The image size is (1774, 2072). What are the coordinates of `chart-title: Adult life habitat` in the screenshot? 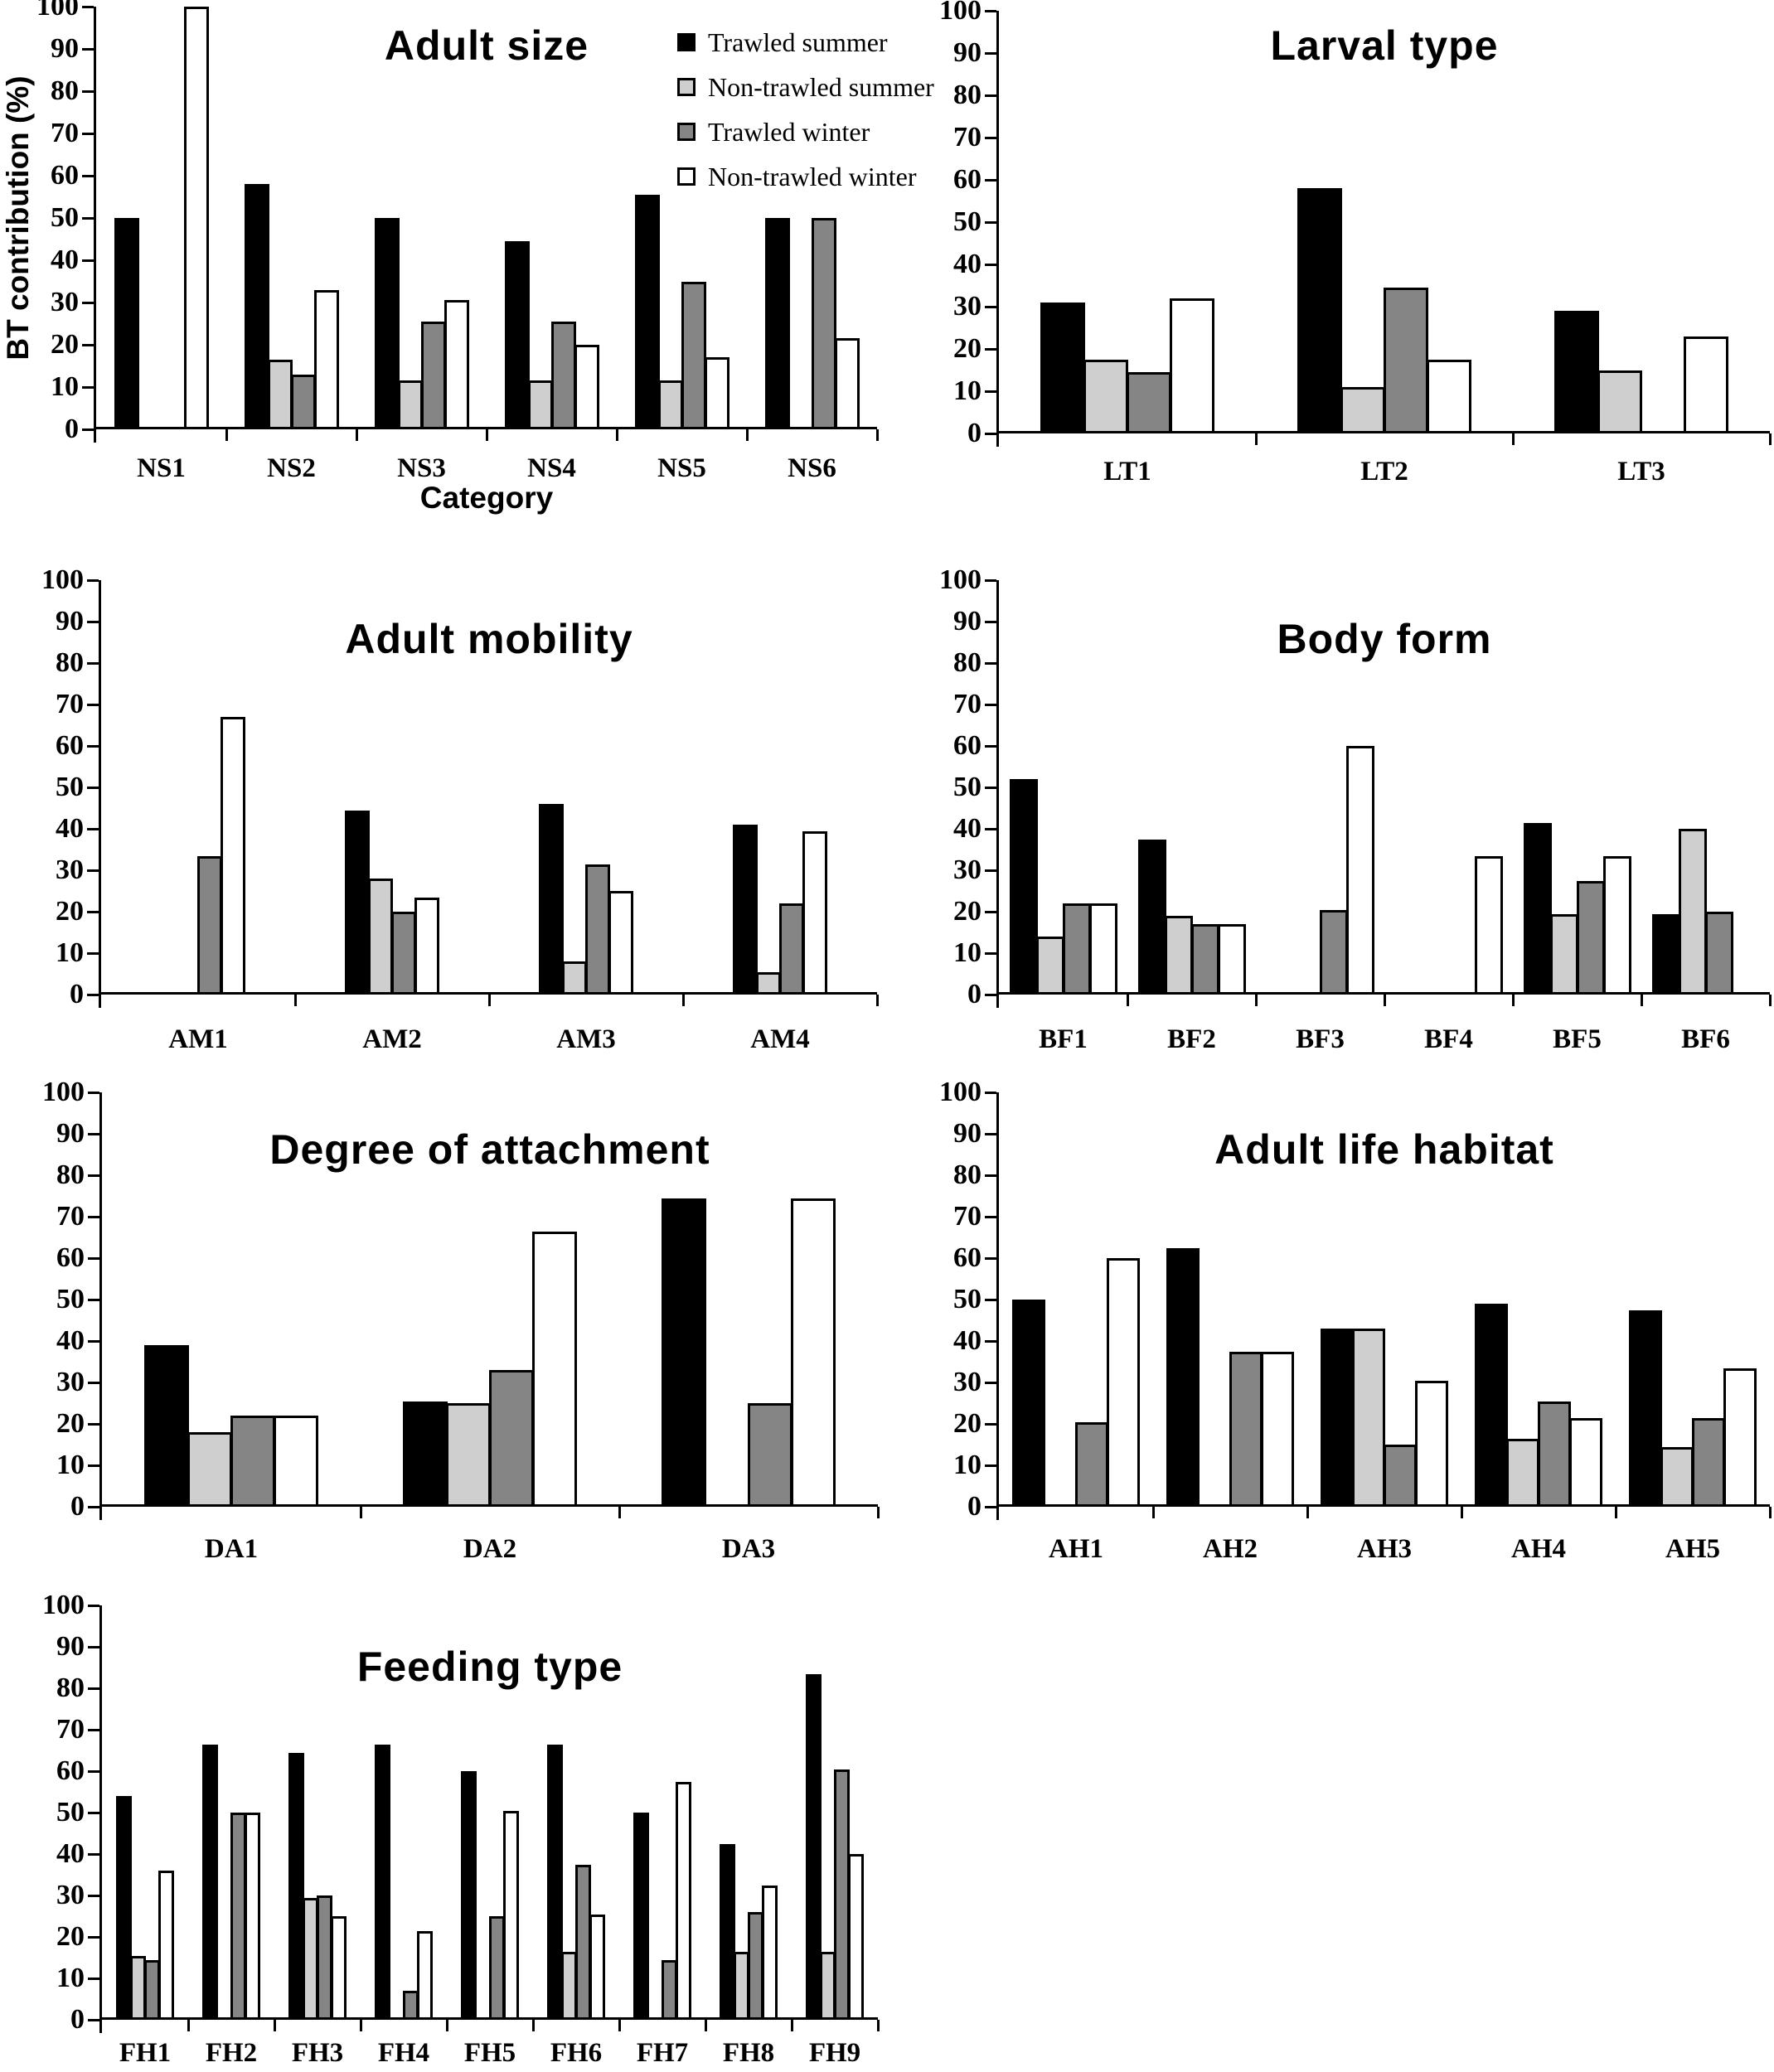 It's located at (1384, 1149).